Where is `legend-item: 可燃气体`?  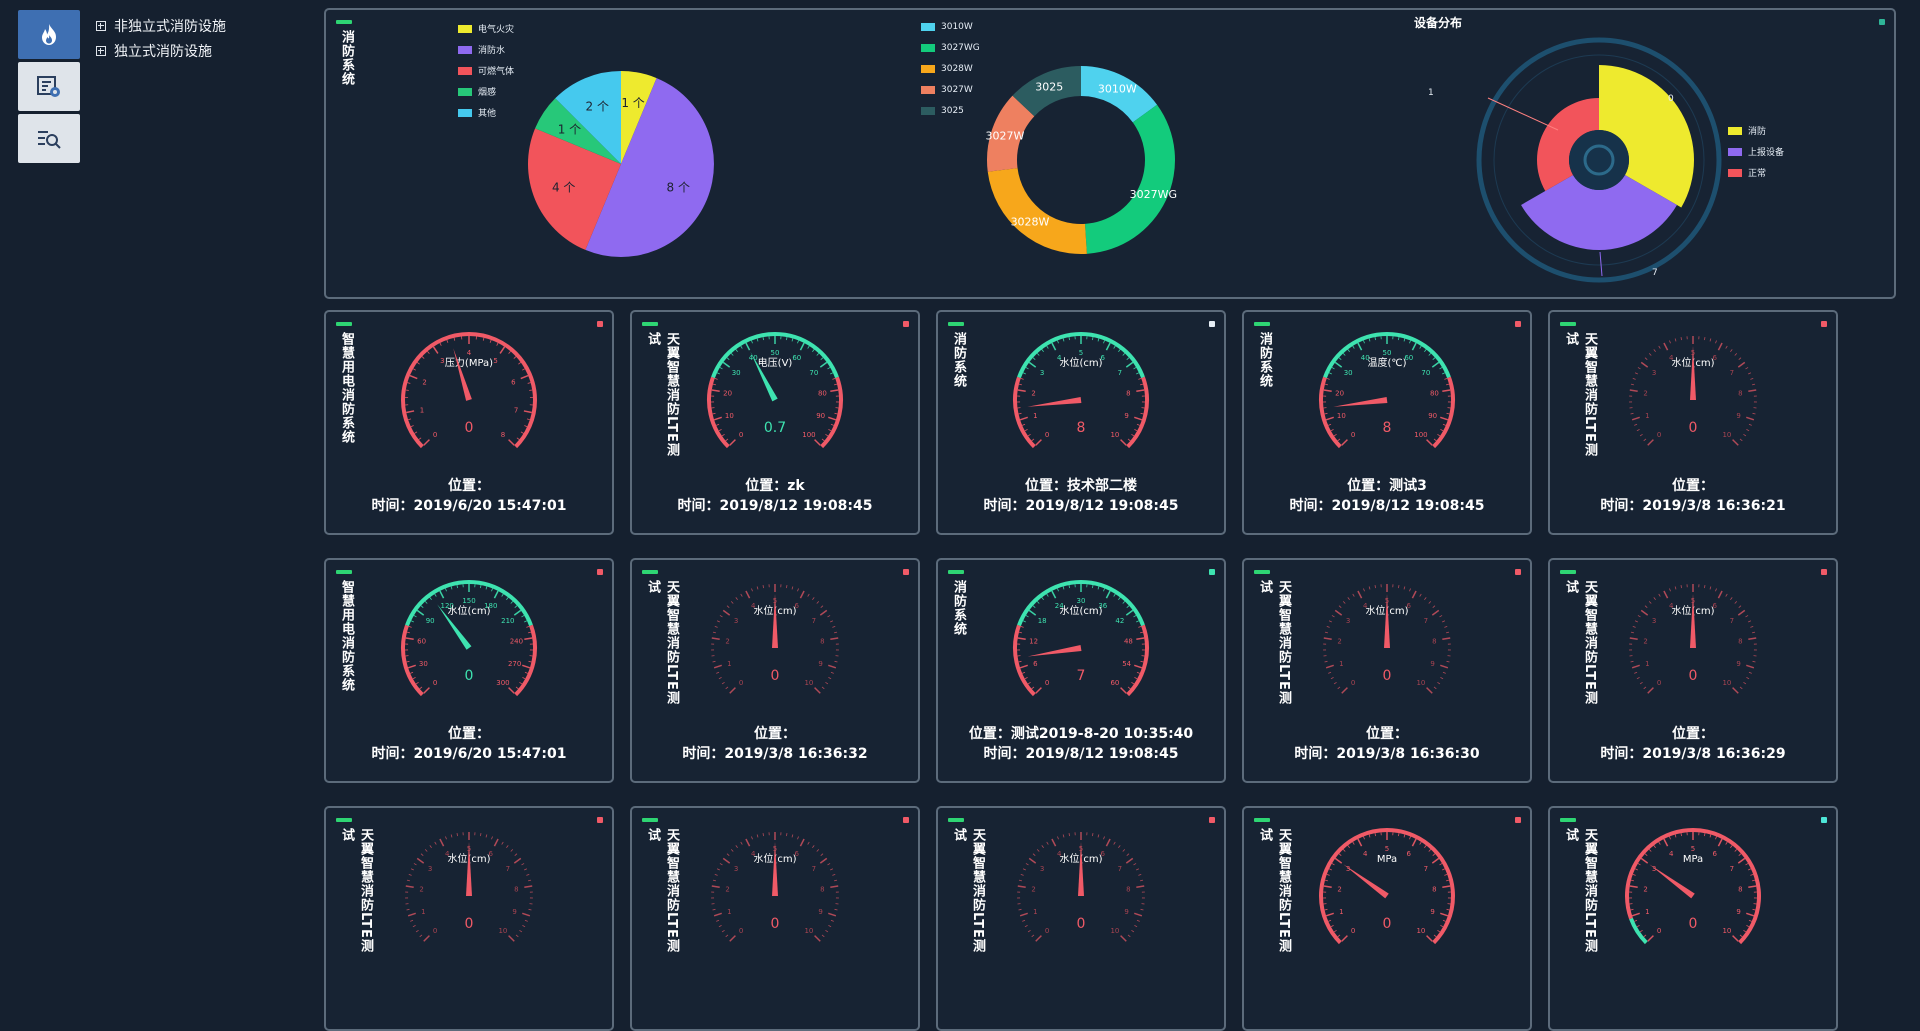
legend-item: 可燃气体 is located at coordinates (486, 70).